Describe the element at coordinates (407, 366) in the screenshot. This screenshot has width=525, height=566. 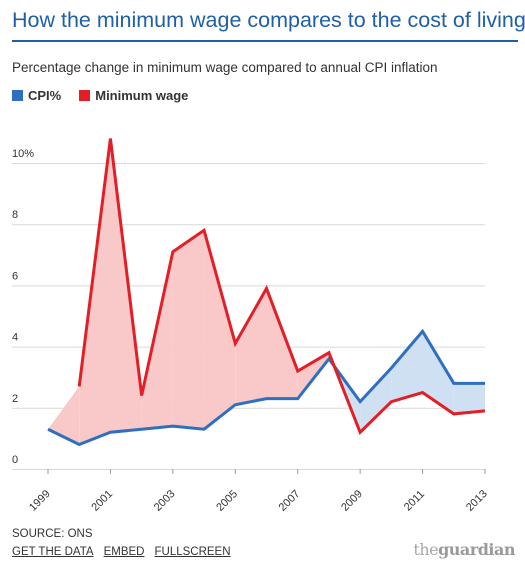
I see `fill-area-2010` at that location.